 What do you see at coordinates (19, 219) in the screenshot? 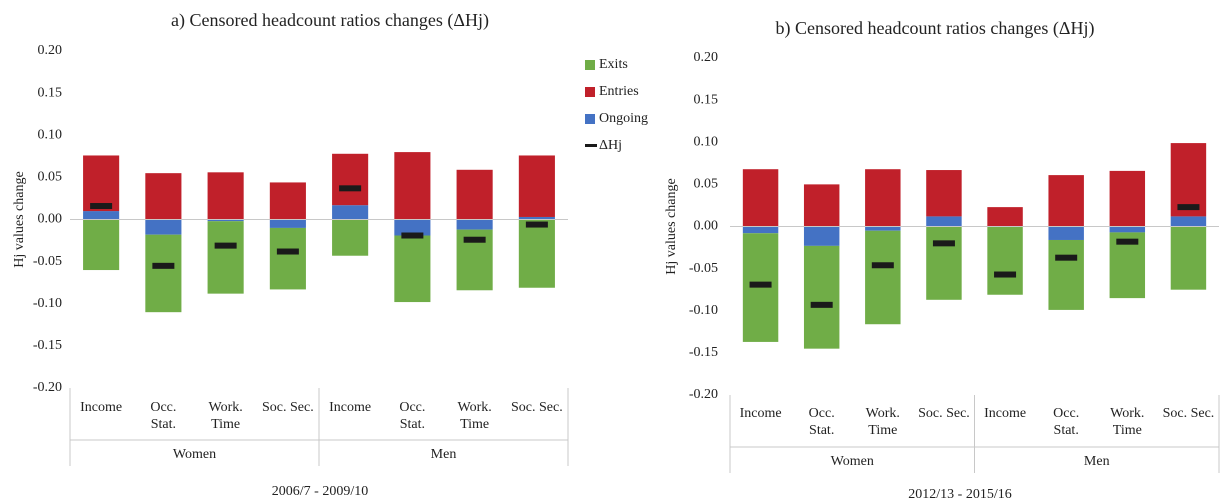
I see `y-axis-label: Hj values change` at bounding box center [19, 219].